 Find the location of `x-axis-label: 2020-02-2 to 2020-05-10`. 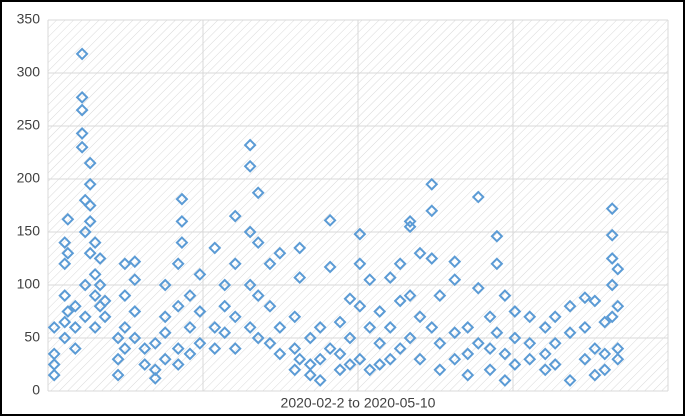

x-axis-label: 2020-02-2 to 2020-05-10 is located at coordinates (358, 403).